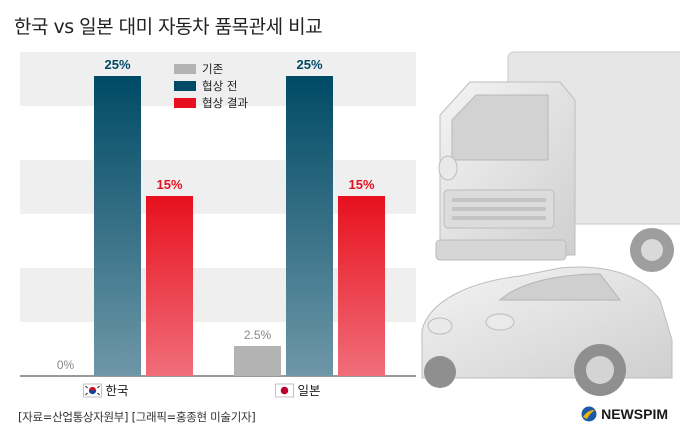  What do you see at coordinates (634, 414) in the screenshot?
I see `brand-name: NEWSPIM` at bounding box center [634, 414].